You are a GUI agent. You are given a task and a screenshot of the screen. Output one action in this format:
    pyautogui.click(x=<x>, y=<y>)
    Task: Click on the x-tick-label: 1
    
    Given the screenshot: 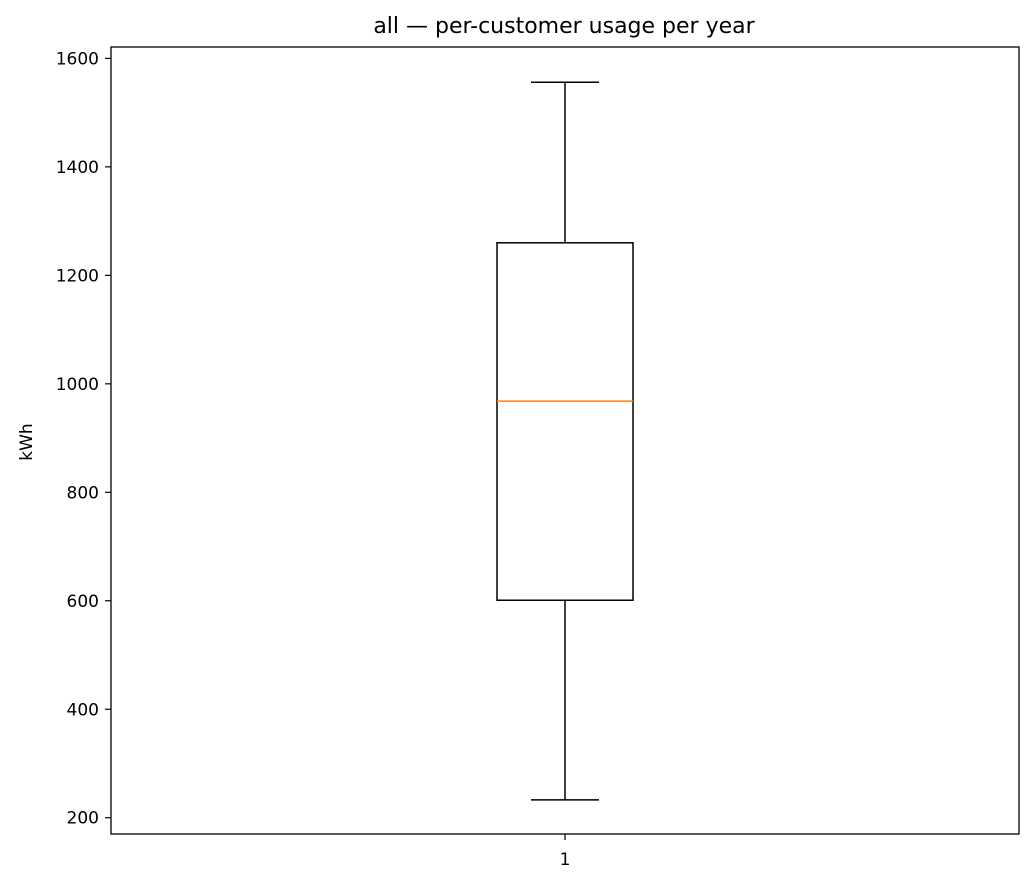 What is the action you would take?
    pyautogui.click(x=565, y=860)
    